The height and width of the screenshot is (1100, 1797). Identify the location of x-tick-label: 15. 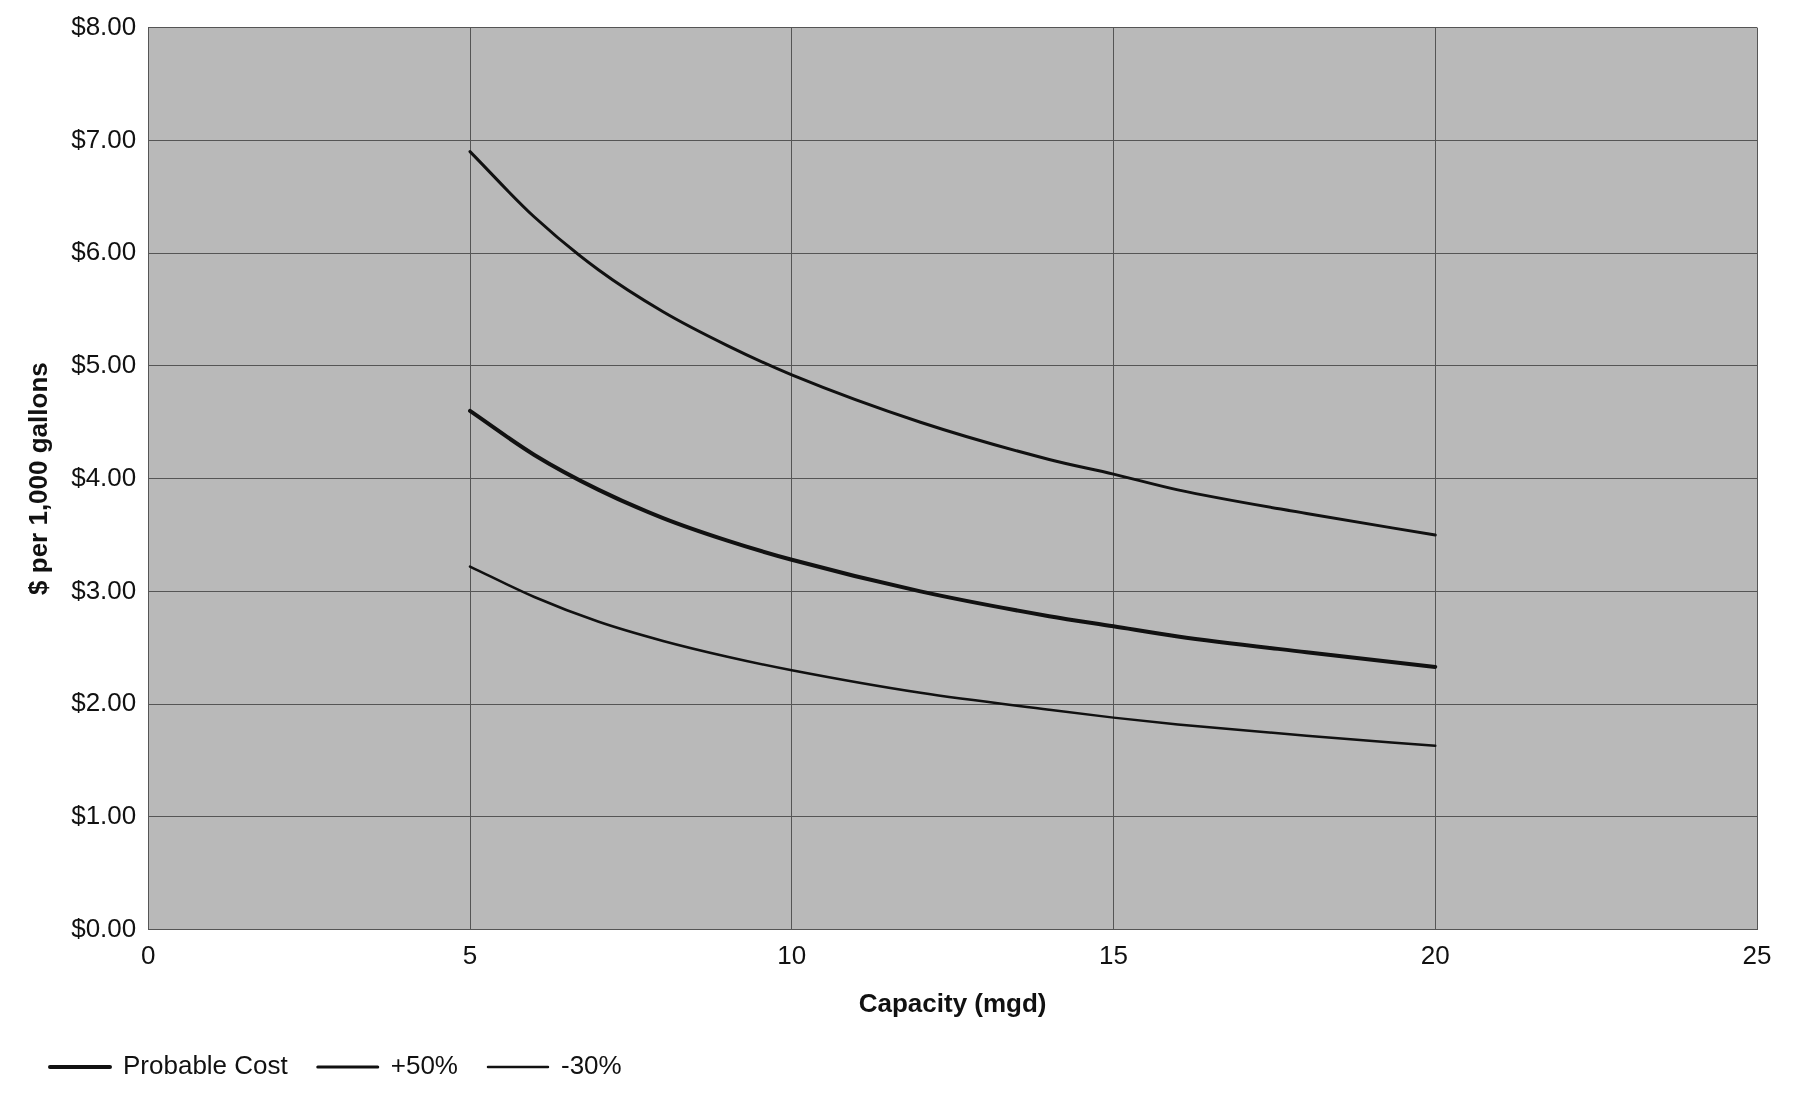
(1113, 955).